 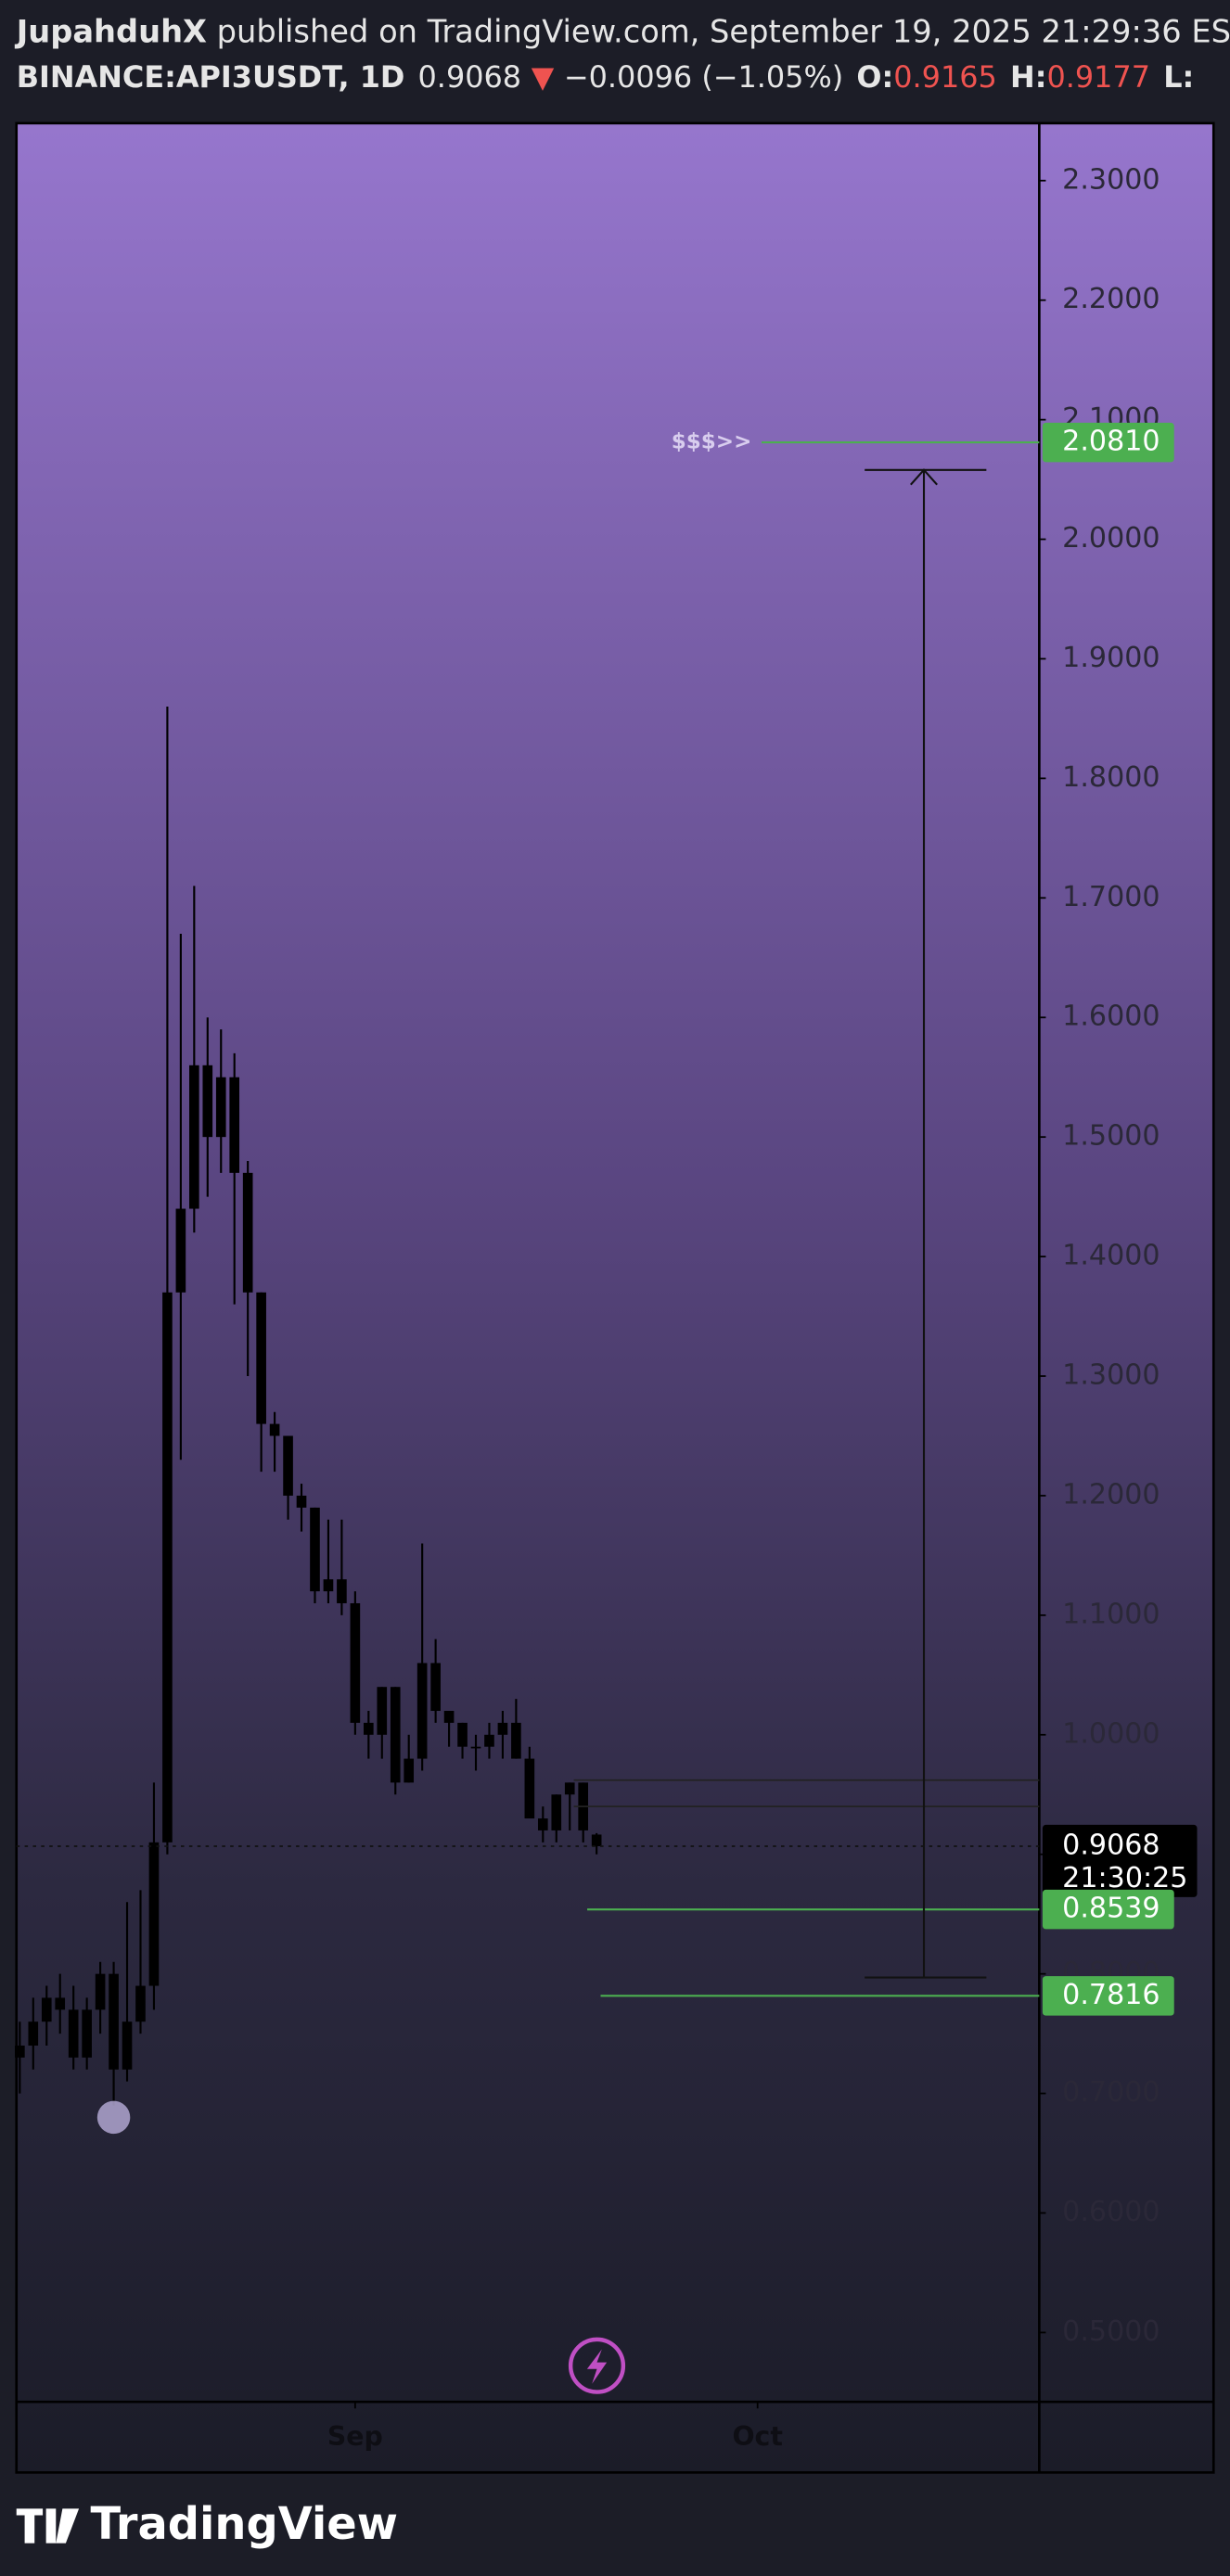 I want to click on last: 0.9068, so click(x=470, y=77).